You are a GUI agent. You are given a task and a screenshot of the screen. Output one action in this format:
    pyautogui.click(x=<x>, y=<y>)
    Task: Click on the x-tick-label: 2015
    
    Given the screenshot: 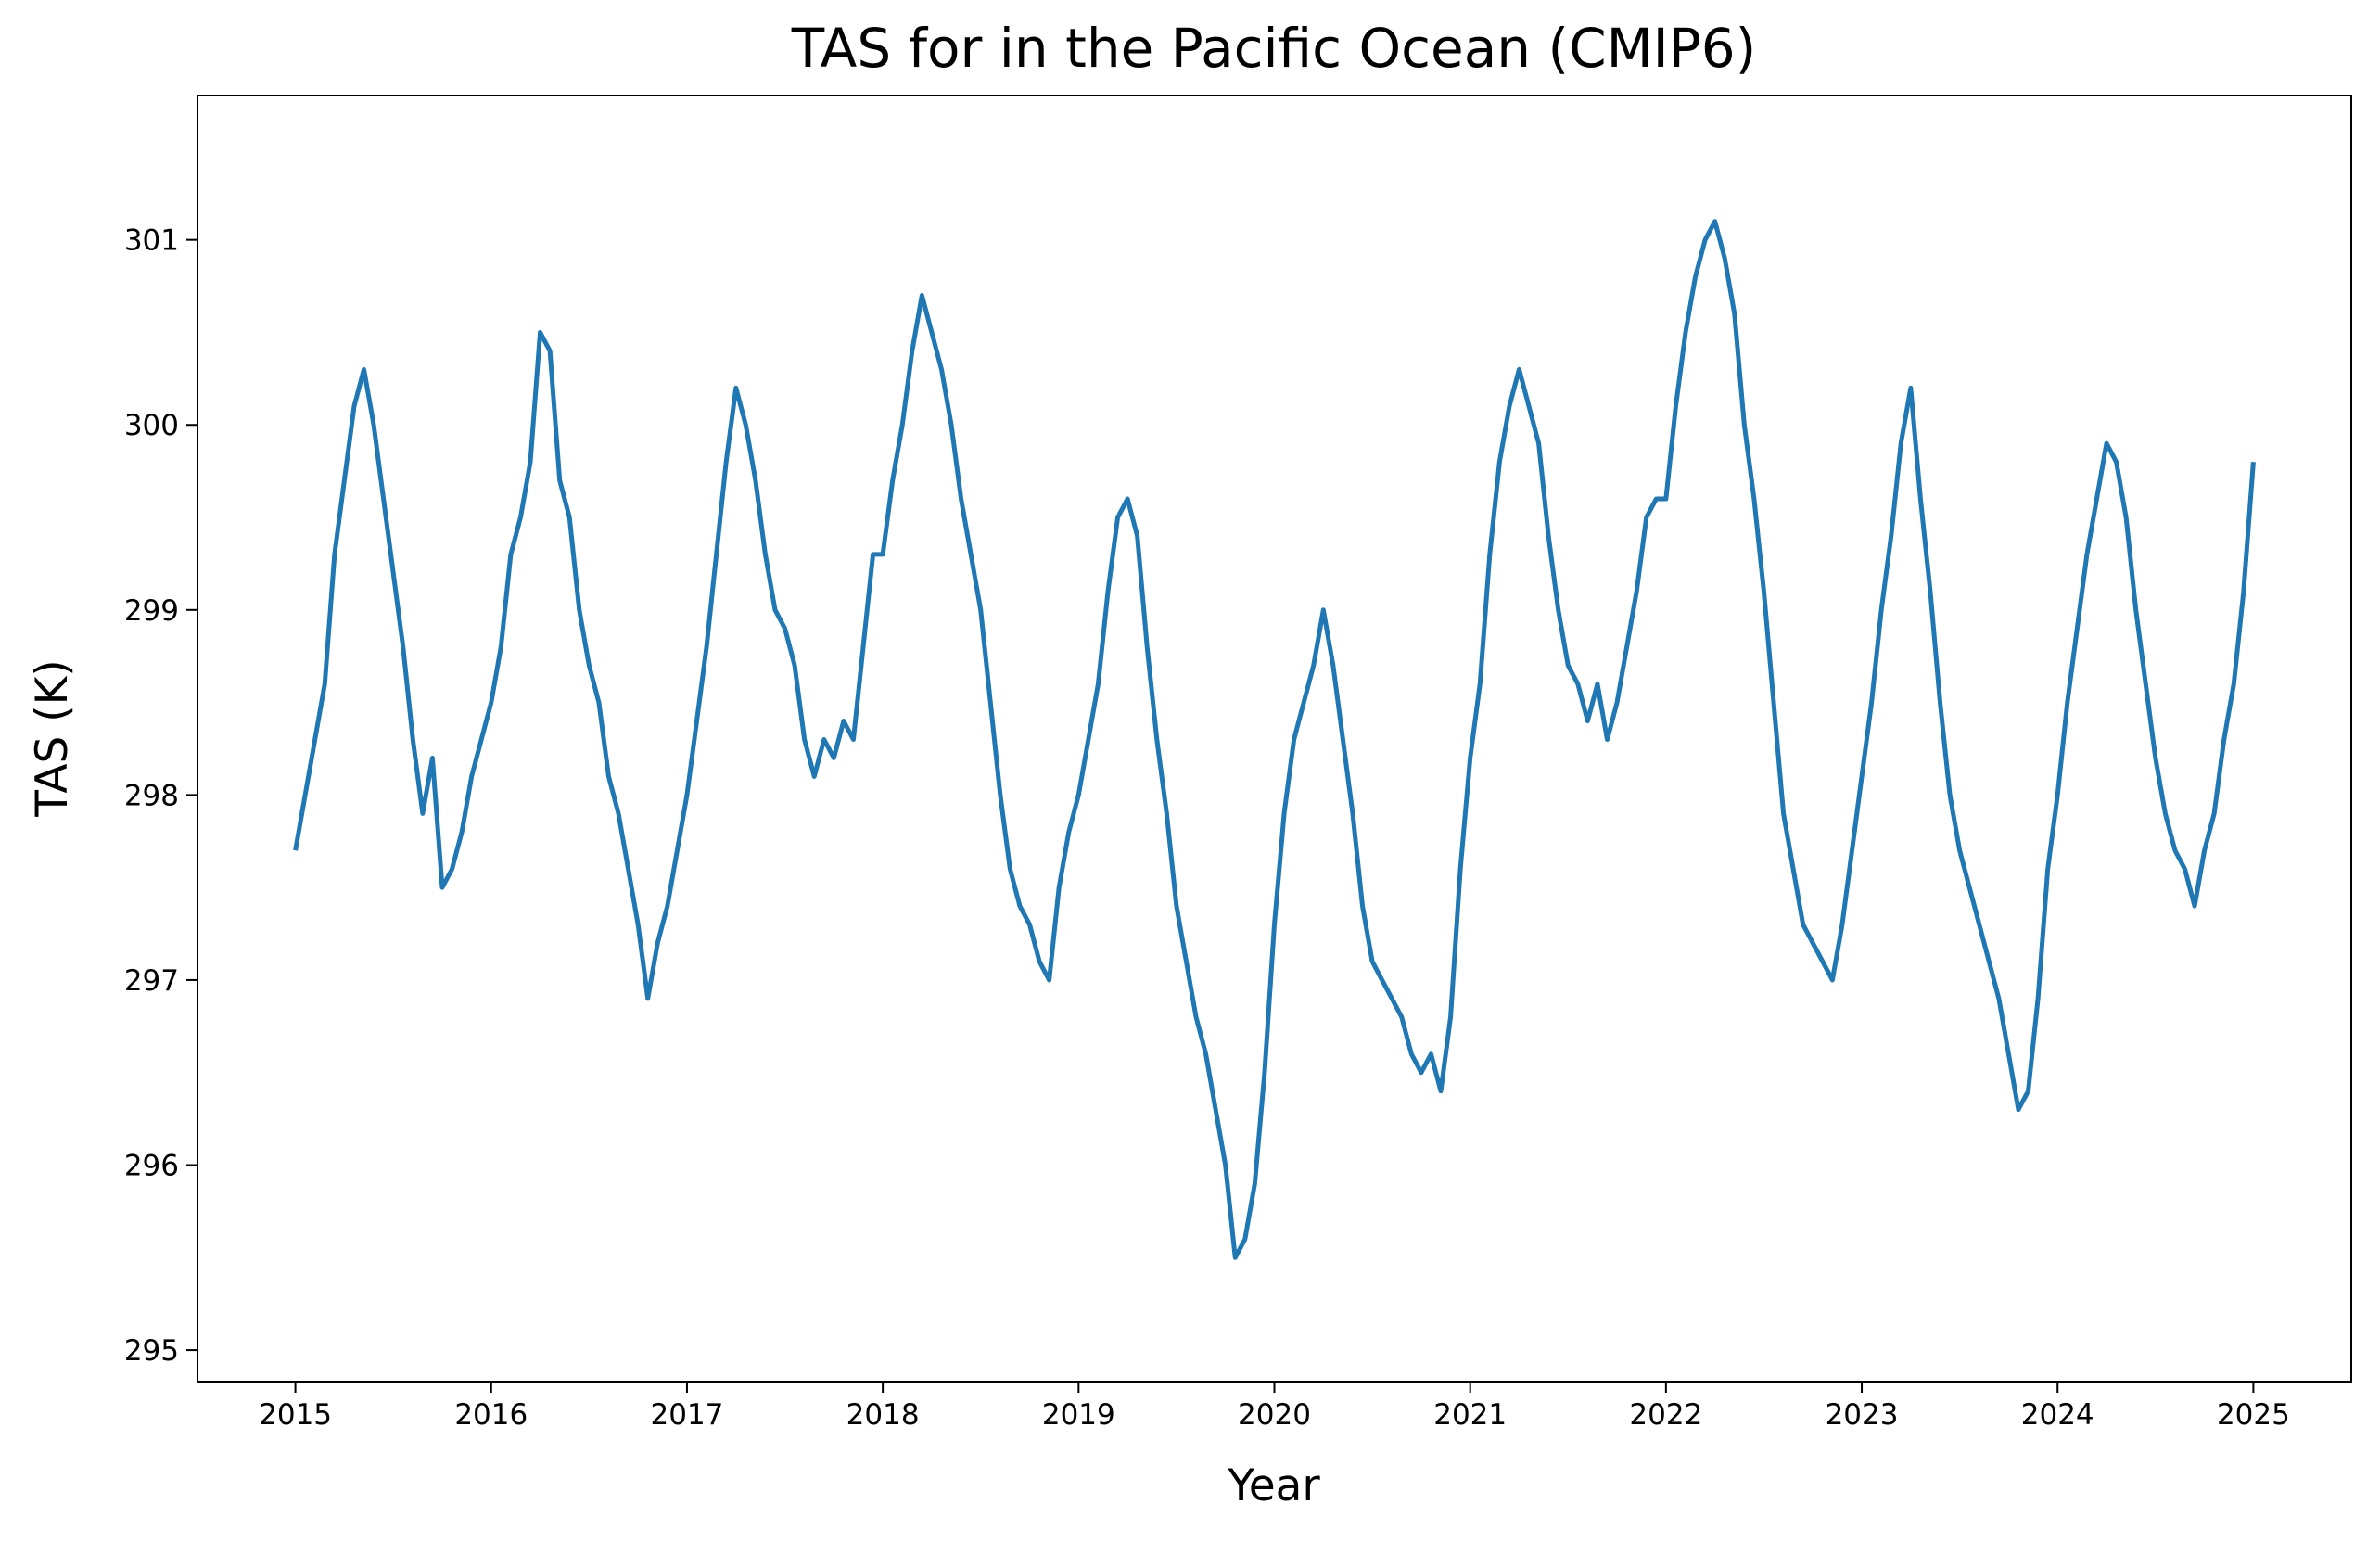 What is the action you would take?
    pyautogui.click(x=295, y=1415)
    